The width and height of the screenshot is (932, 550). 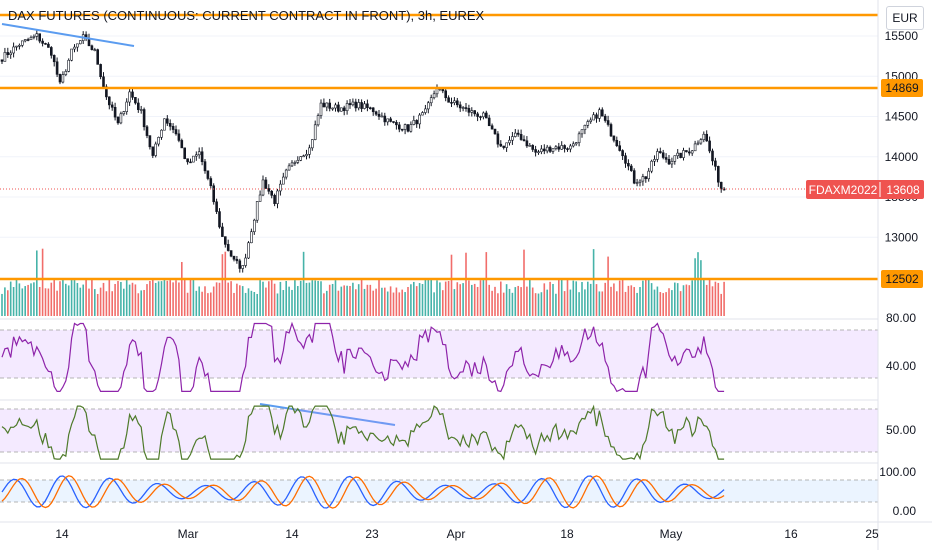 What do you see at coordinates (791, 534) in the screenshot?
I see `time-tick-label: 16` at bounding box center [791, 534].